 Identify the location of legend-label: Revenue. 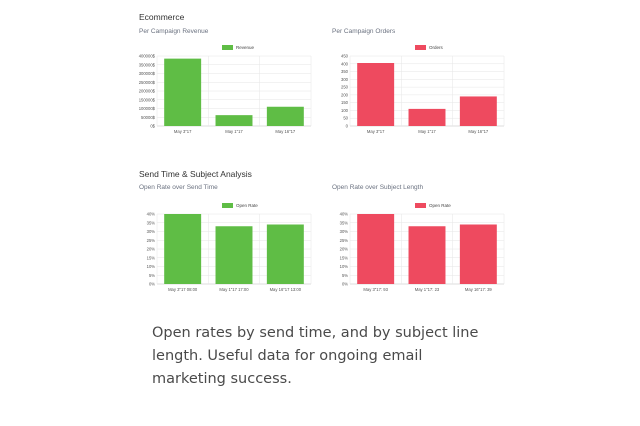
(245, 47).